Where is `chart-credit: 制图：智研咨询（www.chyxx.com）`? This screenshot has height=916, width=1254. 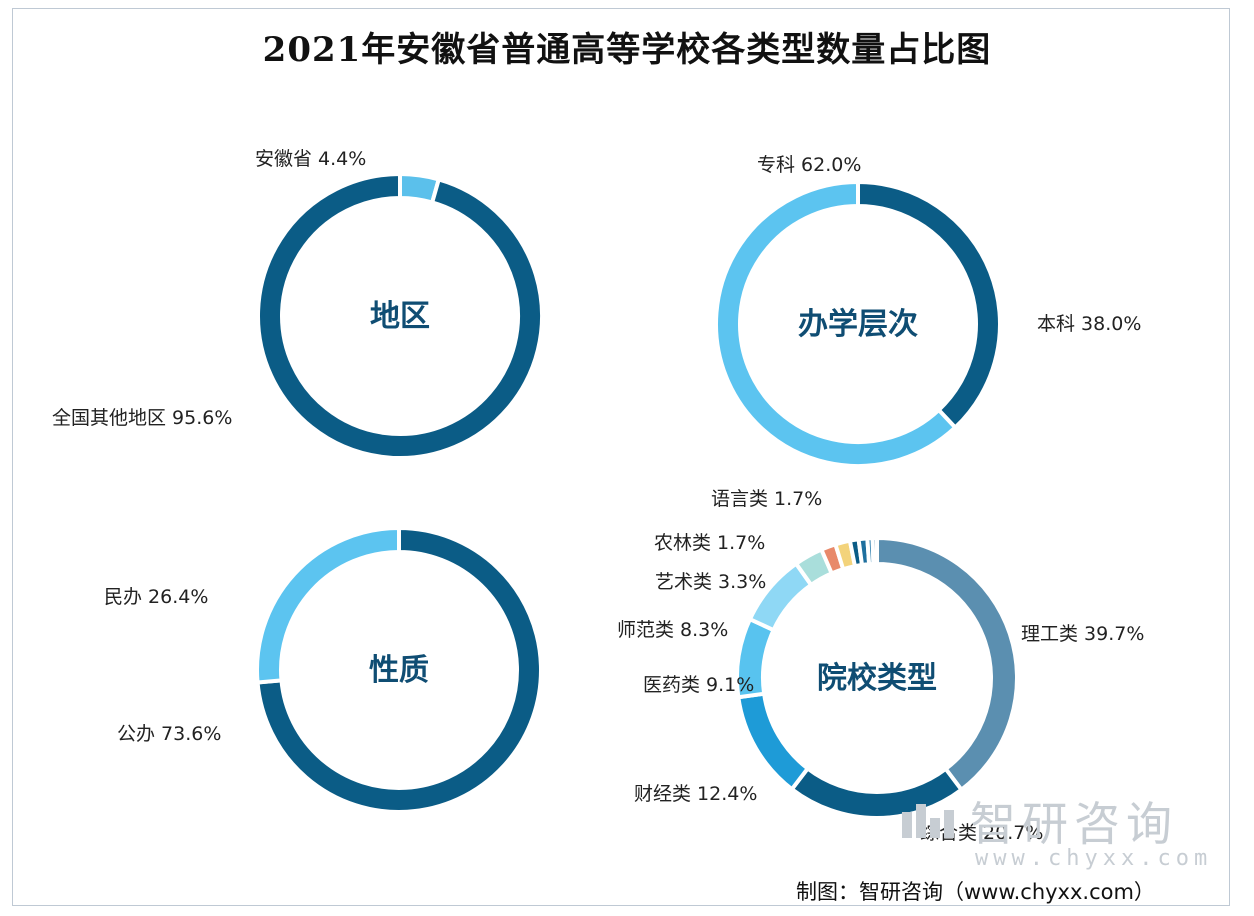
chart-credit: 制图：智研咨询（www.chyxx.com） is located at coordinates (975, 892).